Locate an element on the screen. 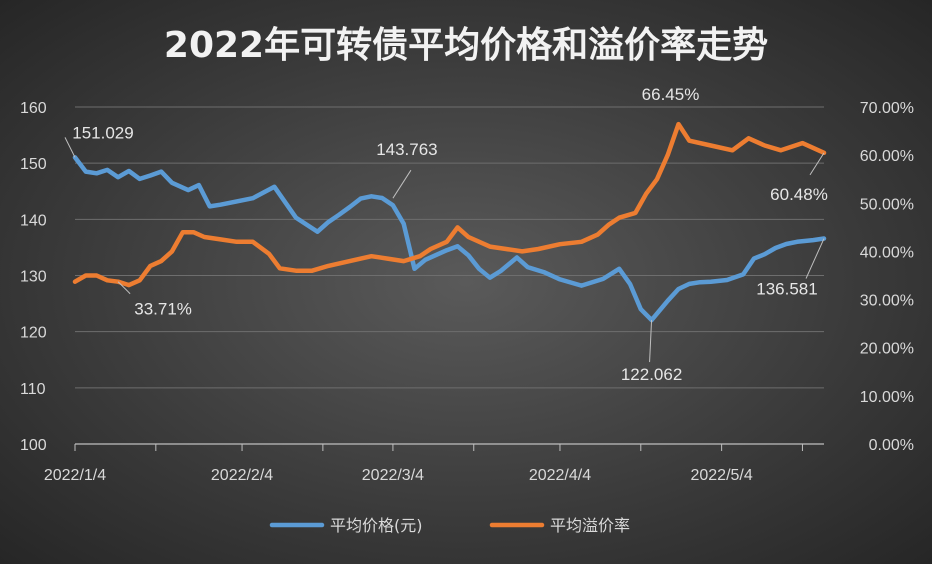  y-right-tick-label: 60.00% is located at coordinates (887, 156).